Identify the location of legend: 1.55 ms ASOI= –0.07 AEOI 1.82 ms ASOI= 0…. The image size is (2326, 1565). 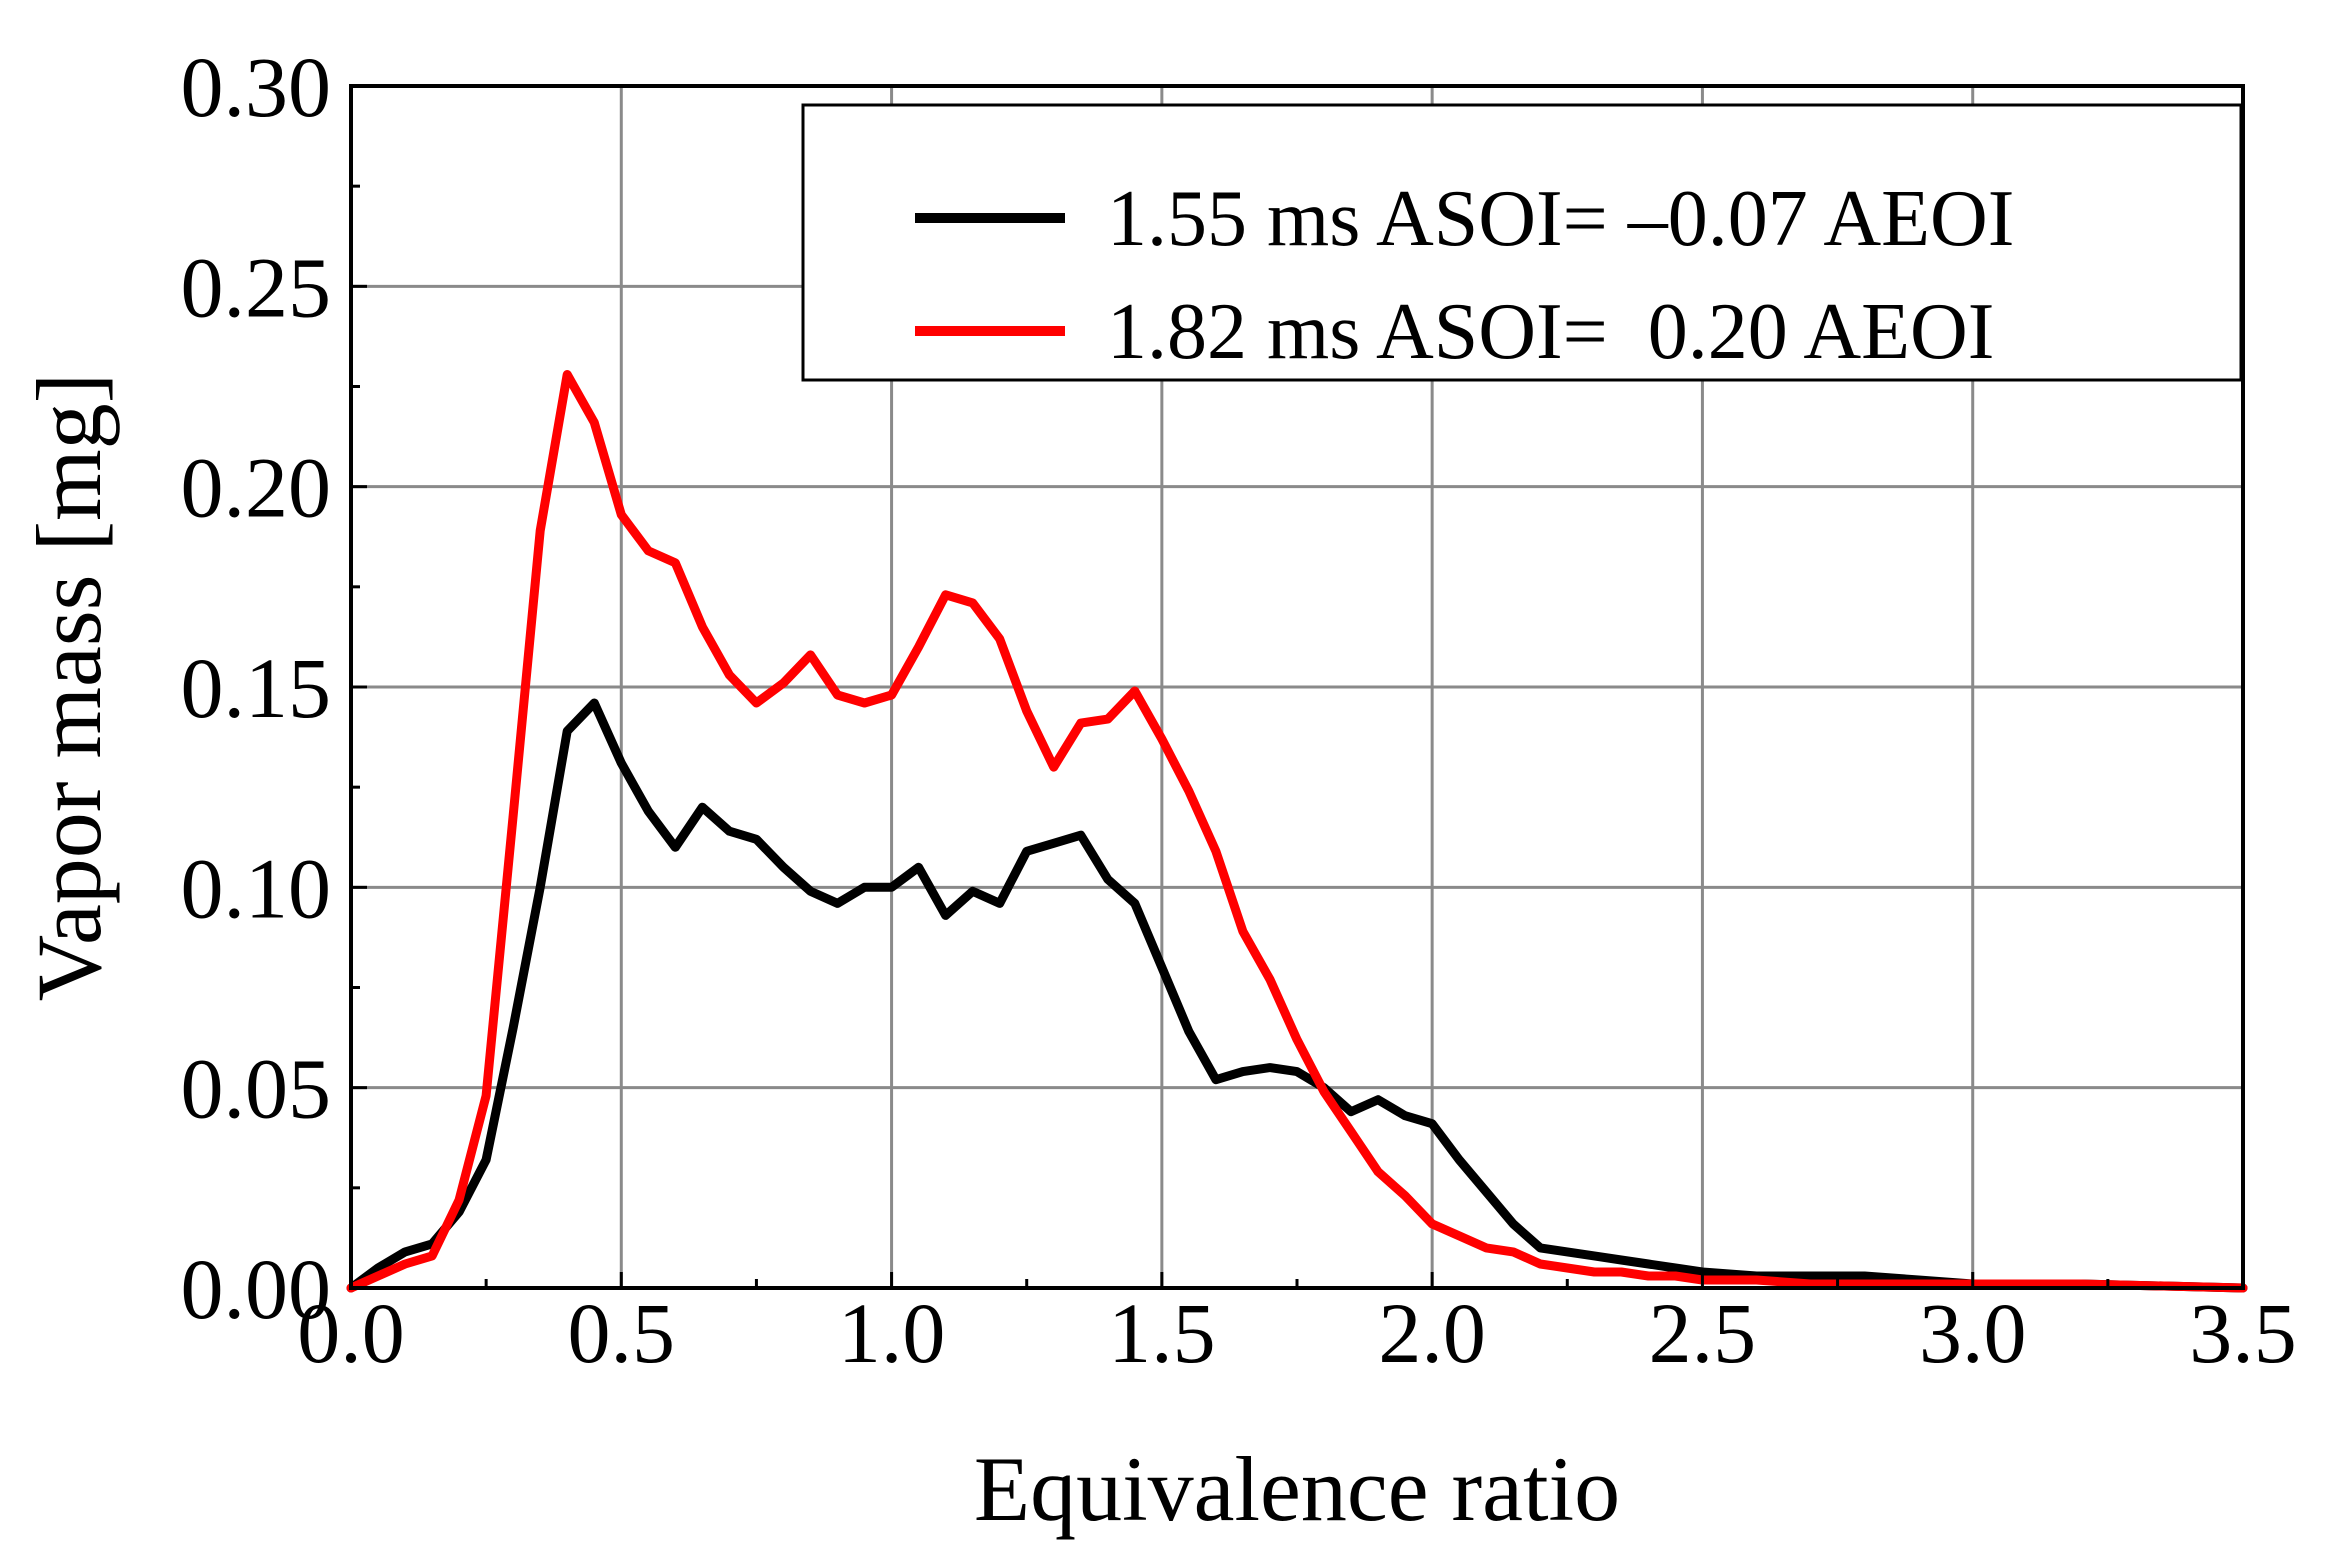
(1522, 242).